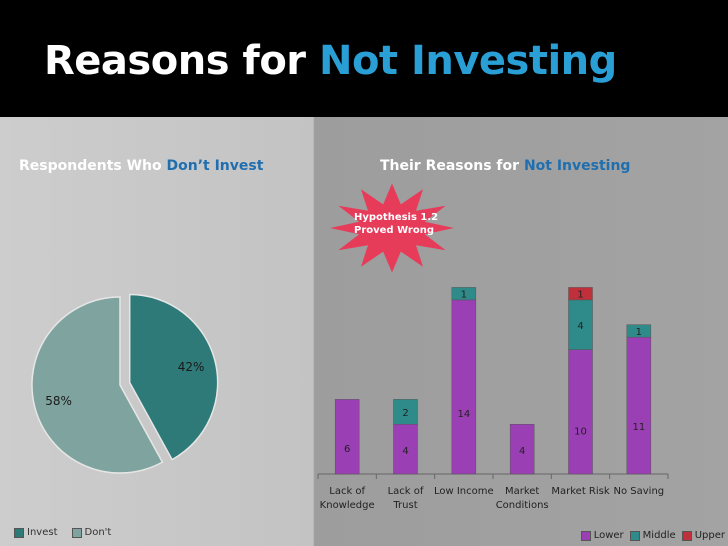  What do you see at coordinates (215, 166) in the screenshot?
I see `pie-title-accent: Don’t Invest` at bounding box center [215, 166].